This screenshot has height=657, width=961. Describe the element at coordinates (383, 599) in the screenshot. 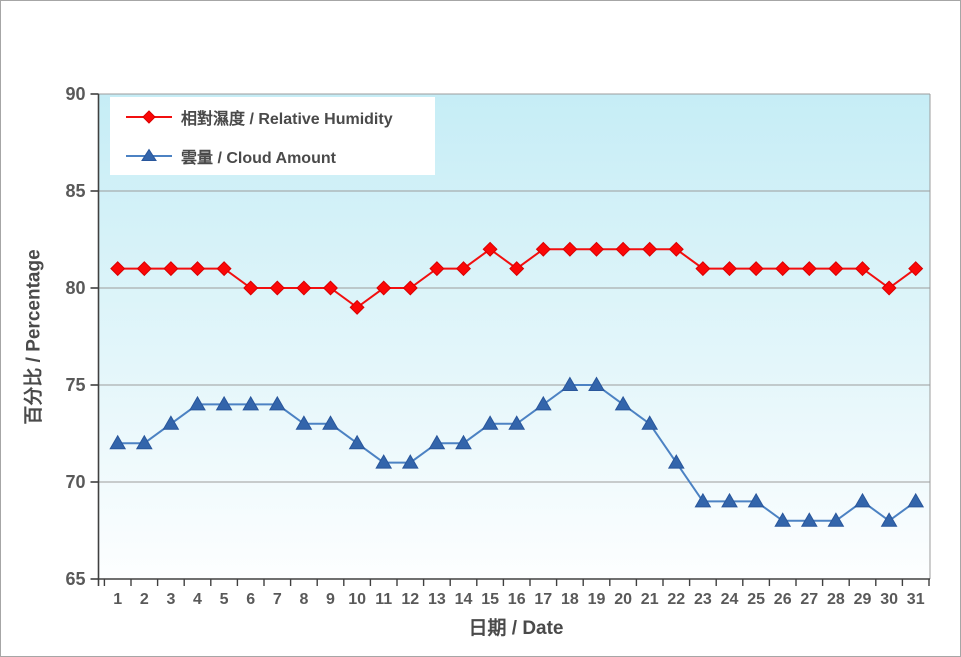

I see `x-tick-label: 11` at that location.